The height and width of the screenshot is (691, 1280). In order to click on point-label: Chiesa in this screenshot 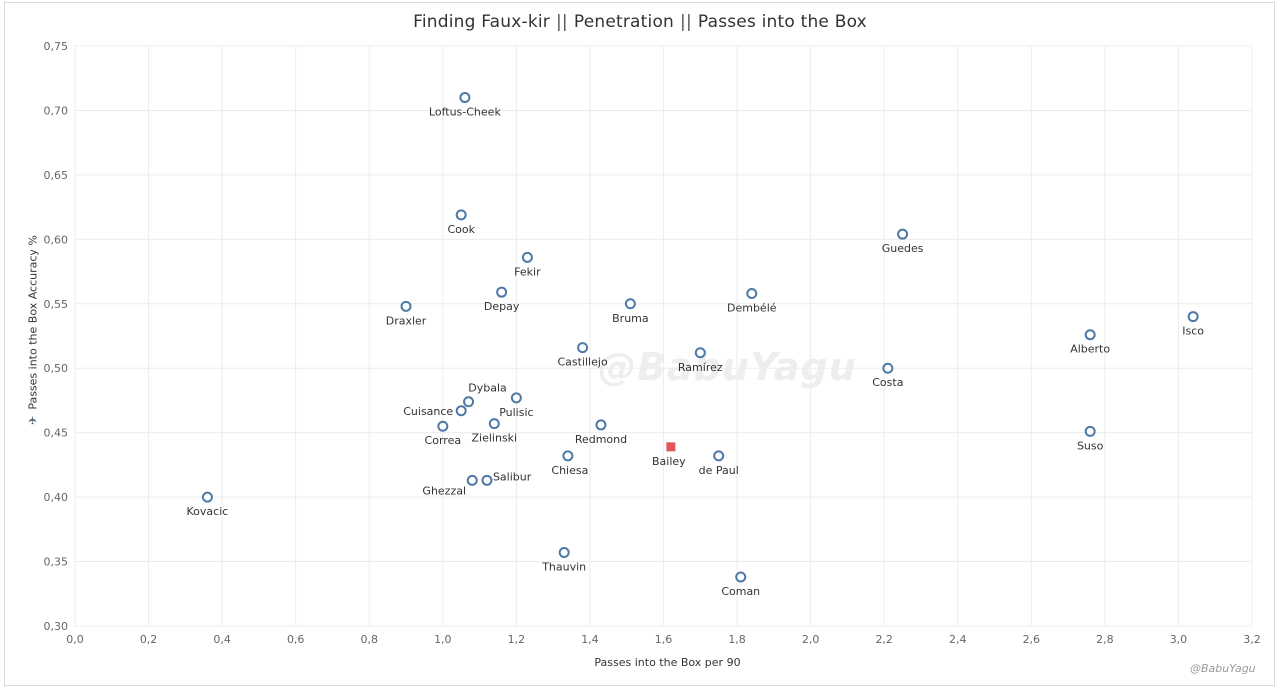, I will do `click(569, 470)`.